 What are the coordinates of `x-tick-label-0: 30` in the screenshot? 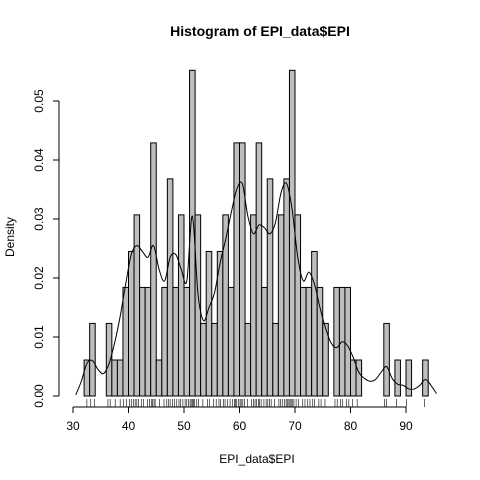 It's located at (73, 426).